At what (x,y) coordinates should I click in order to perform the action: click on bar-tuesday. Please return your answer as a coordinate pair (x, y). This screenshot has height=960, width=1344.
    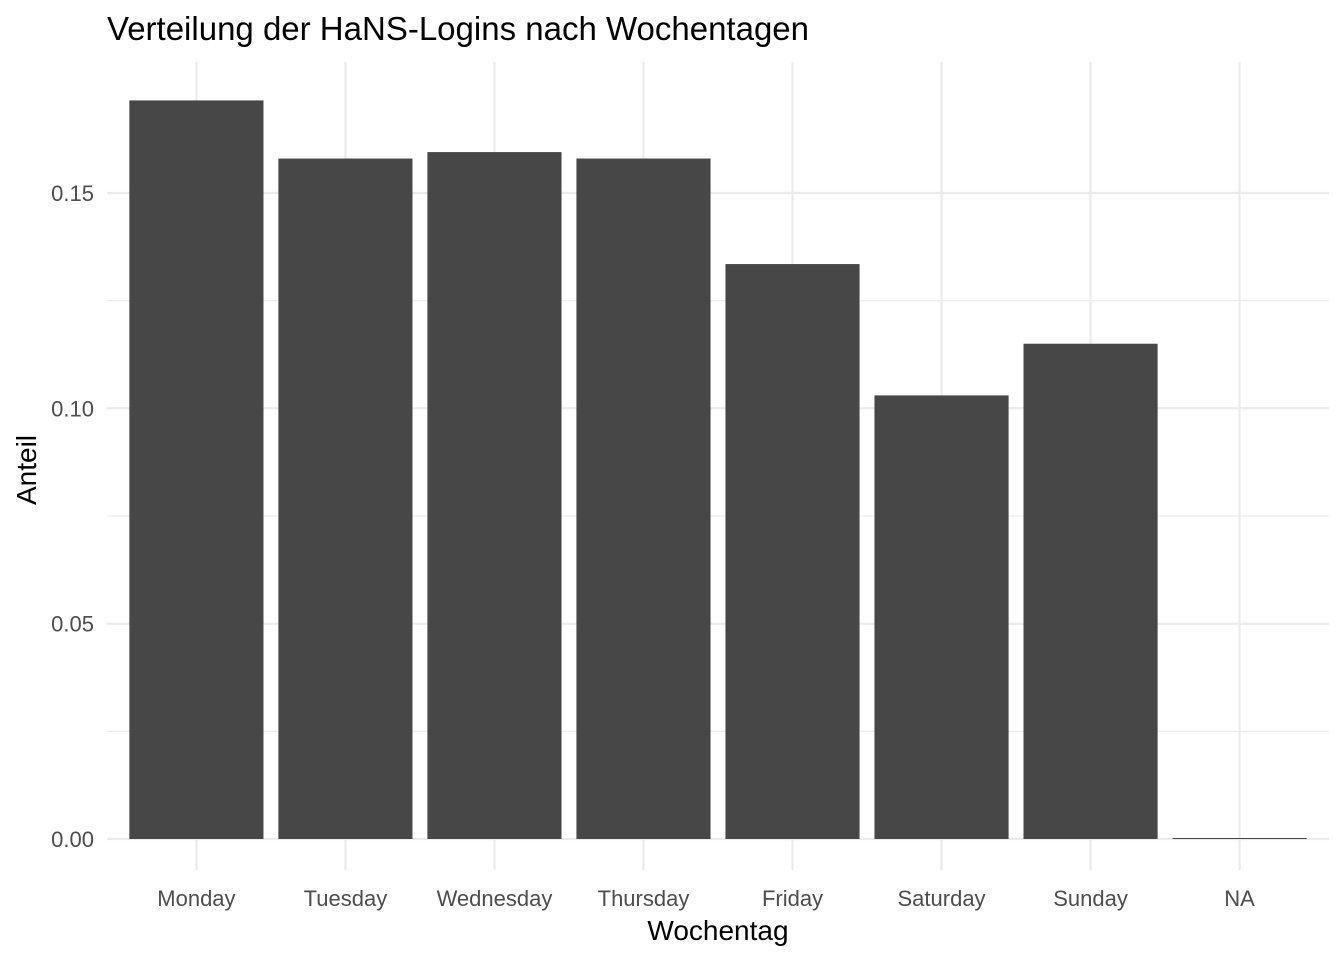
    Looking at the image, I should click on (345, 499).